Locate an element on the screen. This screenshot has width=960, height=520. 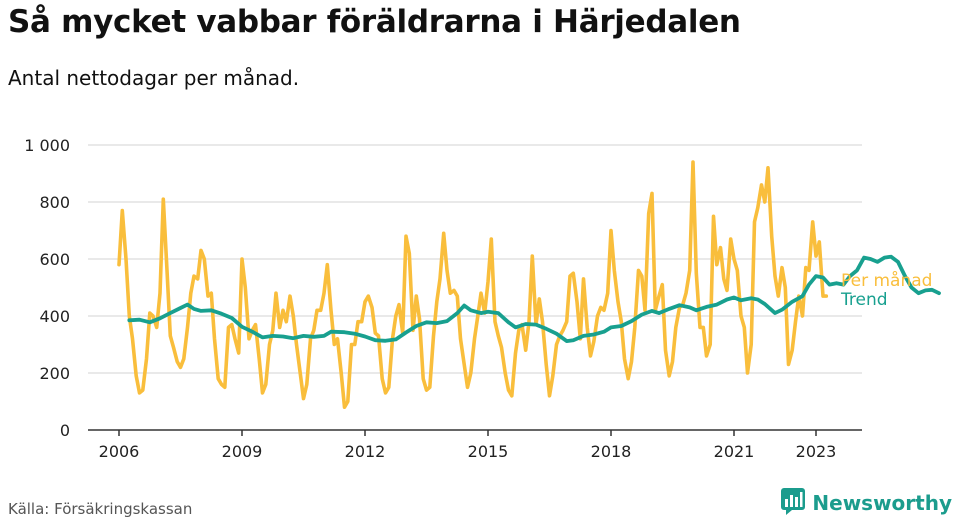
x-tick-label: 2018 is located at coordinates (611, 451).